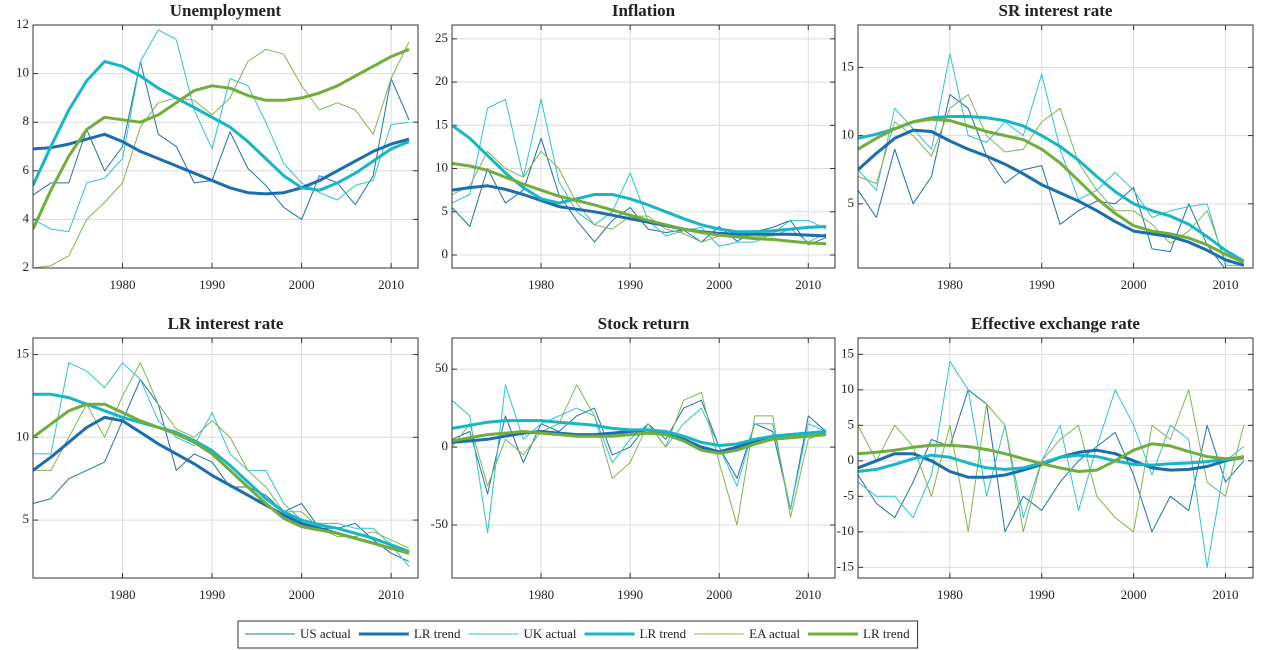  What do you see at coordinates (439, 523) in the screenshot?
I see `y-tick-label: -50` at bounding box center [439, 523].